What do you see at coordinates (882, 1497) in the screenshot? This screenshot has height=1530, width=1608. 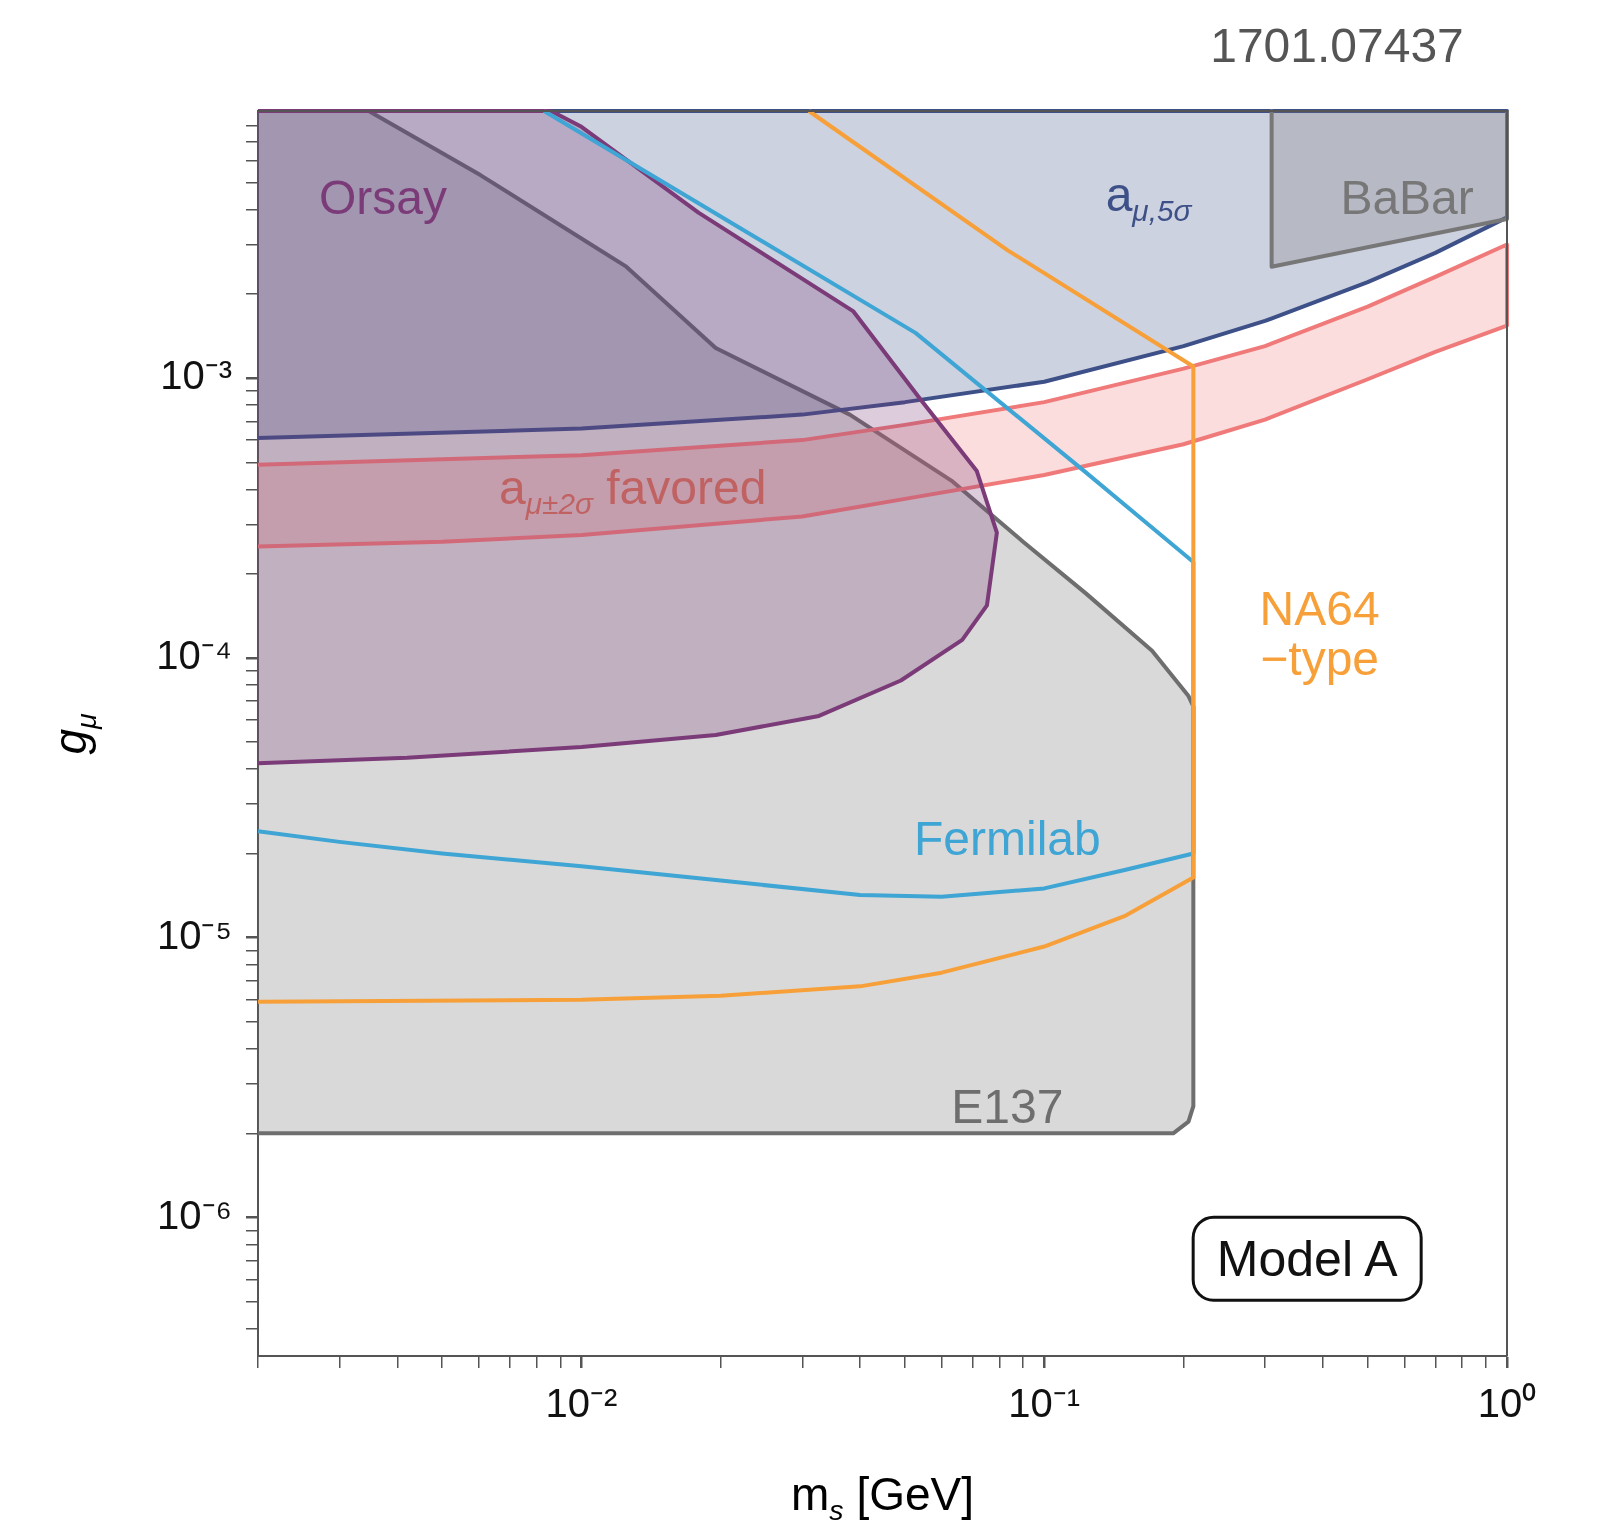 I see `x-axis-title: m$_{s}$ [GeV]` at bounding box center [882, 1497].